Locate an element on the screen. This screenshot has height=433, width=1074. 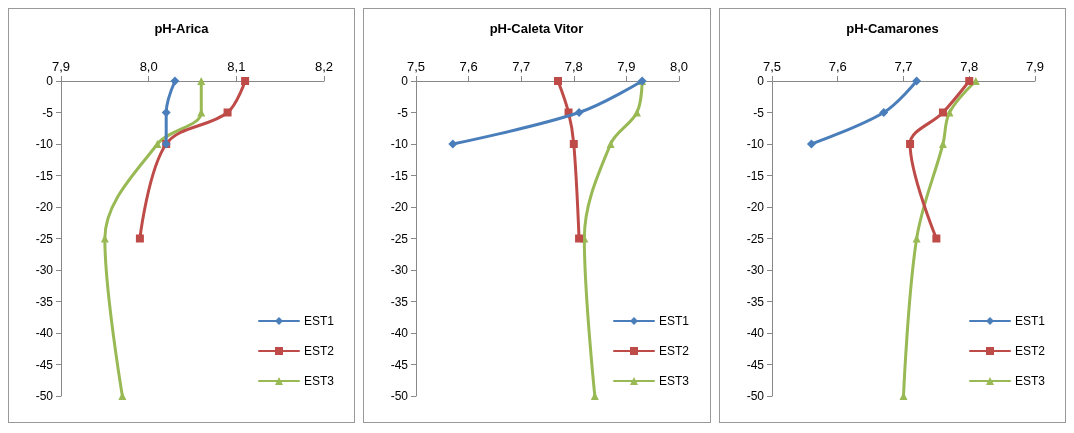
chart-title: pH-Caleta Vitor is located at coordinates (536, 28).